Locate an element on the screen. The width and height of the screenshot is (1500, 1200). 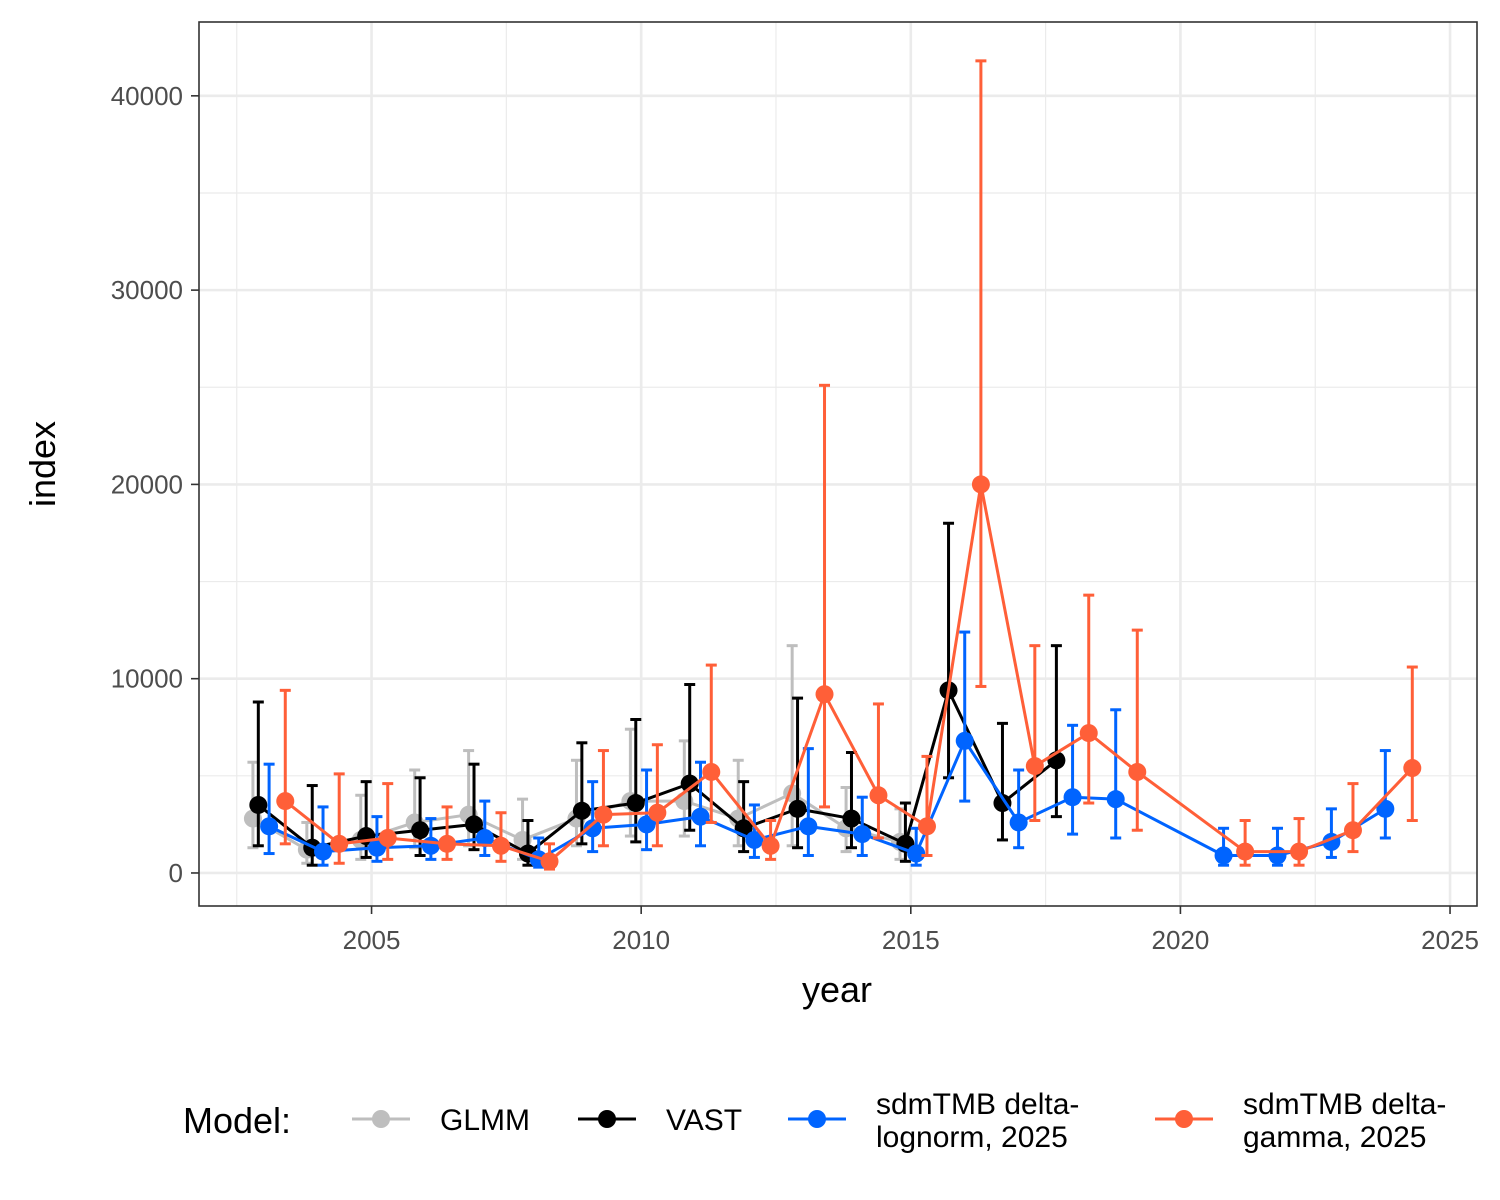
legend-title: Model: is located at coordinates (237, 1120).